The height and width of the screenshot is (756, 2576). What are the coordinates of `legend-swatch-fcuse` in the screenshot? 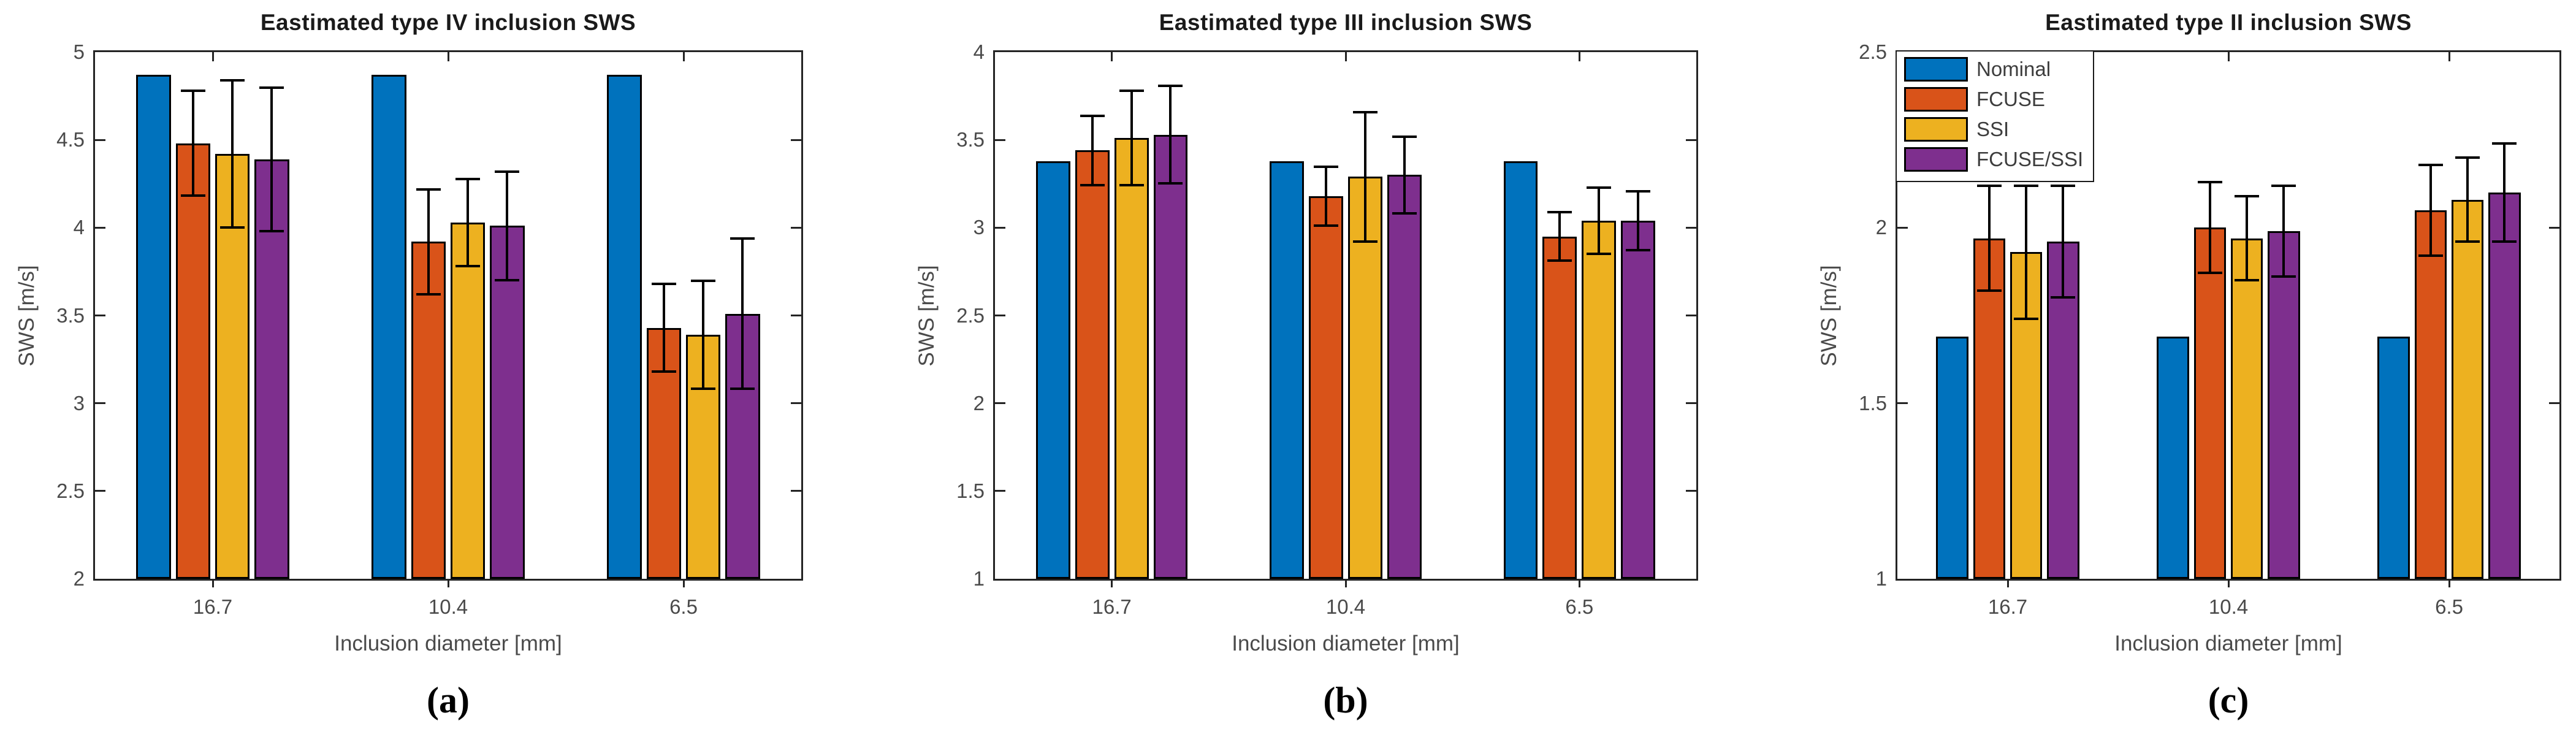 It's located at (1936, 99).